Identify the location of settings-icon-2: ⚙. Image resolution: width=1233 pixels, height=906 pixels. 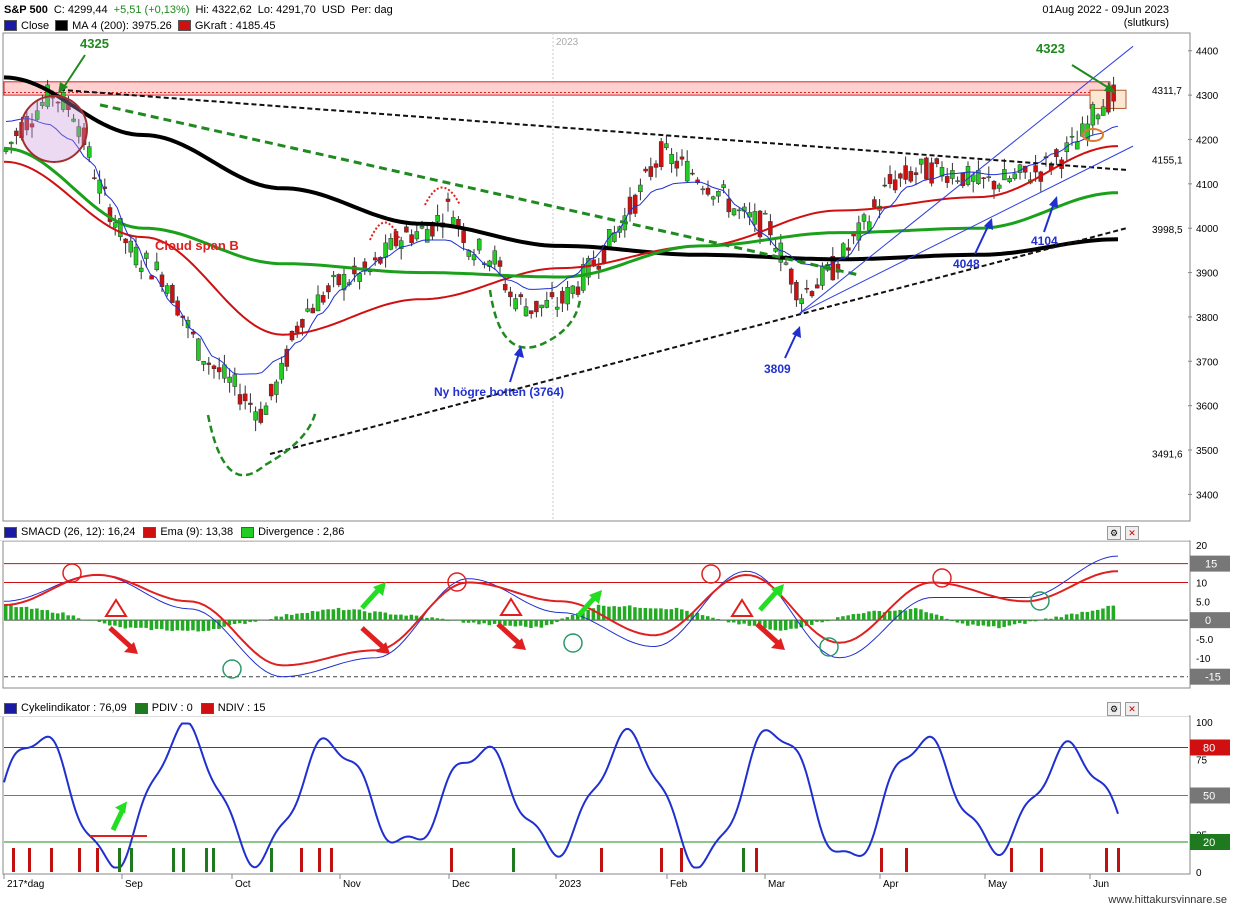
(1114, 709).